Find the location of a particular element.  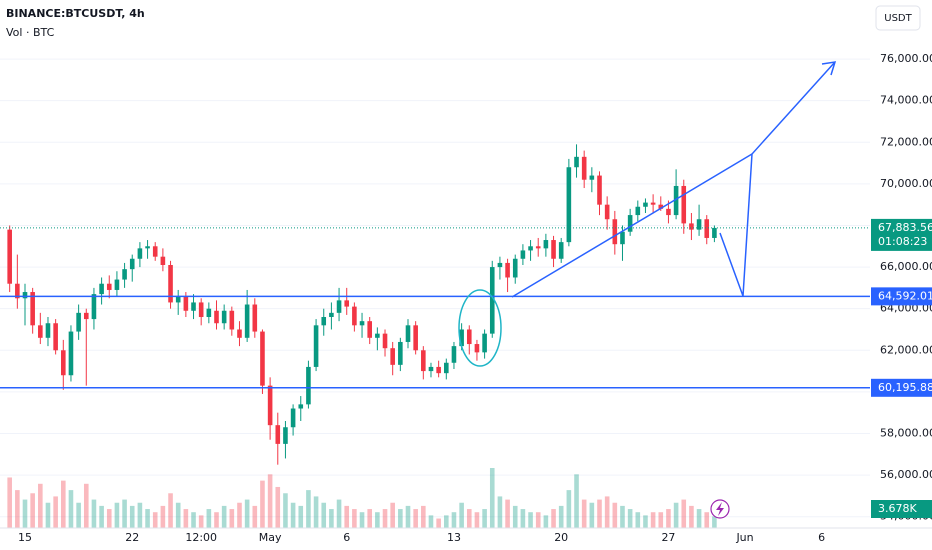

y-tick-label: 72,000.00 is located at coordinates (906, 141).